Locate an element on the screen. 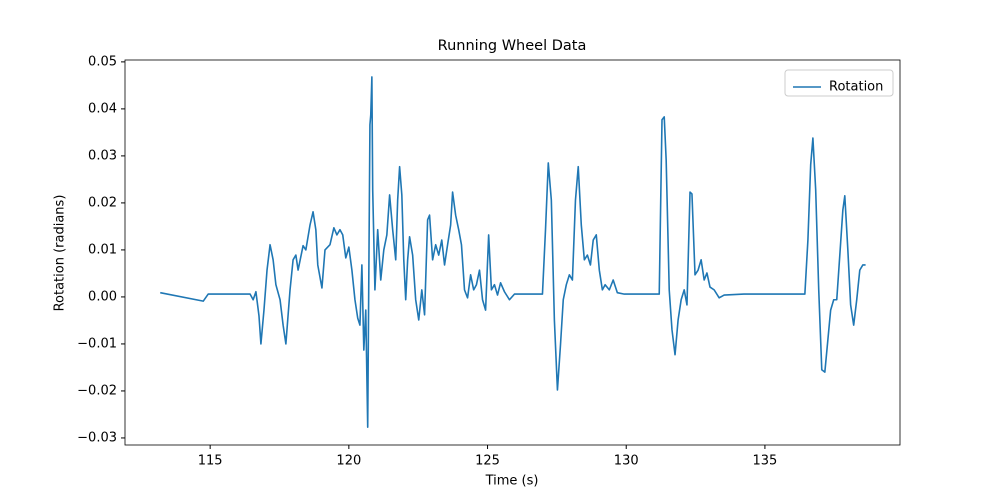  legend-label: Rotation is located at coordinates (856, 87).